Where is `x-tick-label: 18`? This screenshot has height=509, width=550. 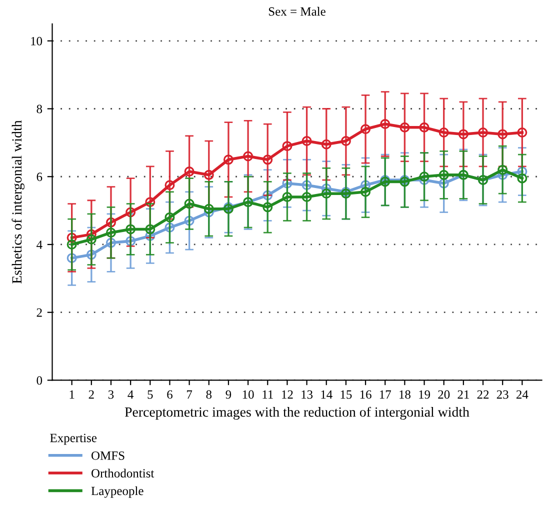
x-tick-label: 18 is located at coordinates (405, 394).